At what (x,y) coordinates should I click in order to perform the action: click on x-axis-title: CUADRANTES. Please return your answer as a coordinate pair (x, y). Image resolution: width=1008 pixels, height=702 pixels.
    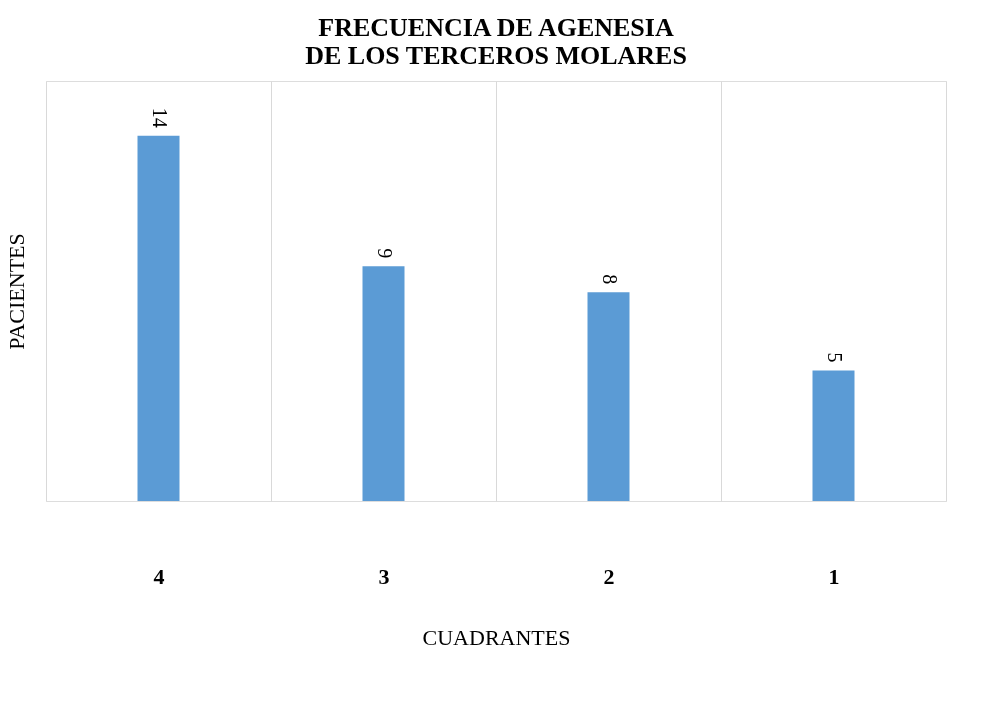
    Looking at the image, I should click on (496, 637).